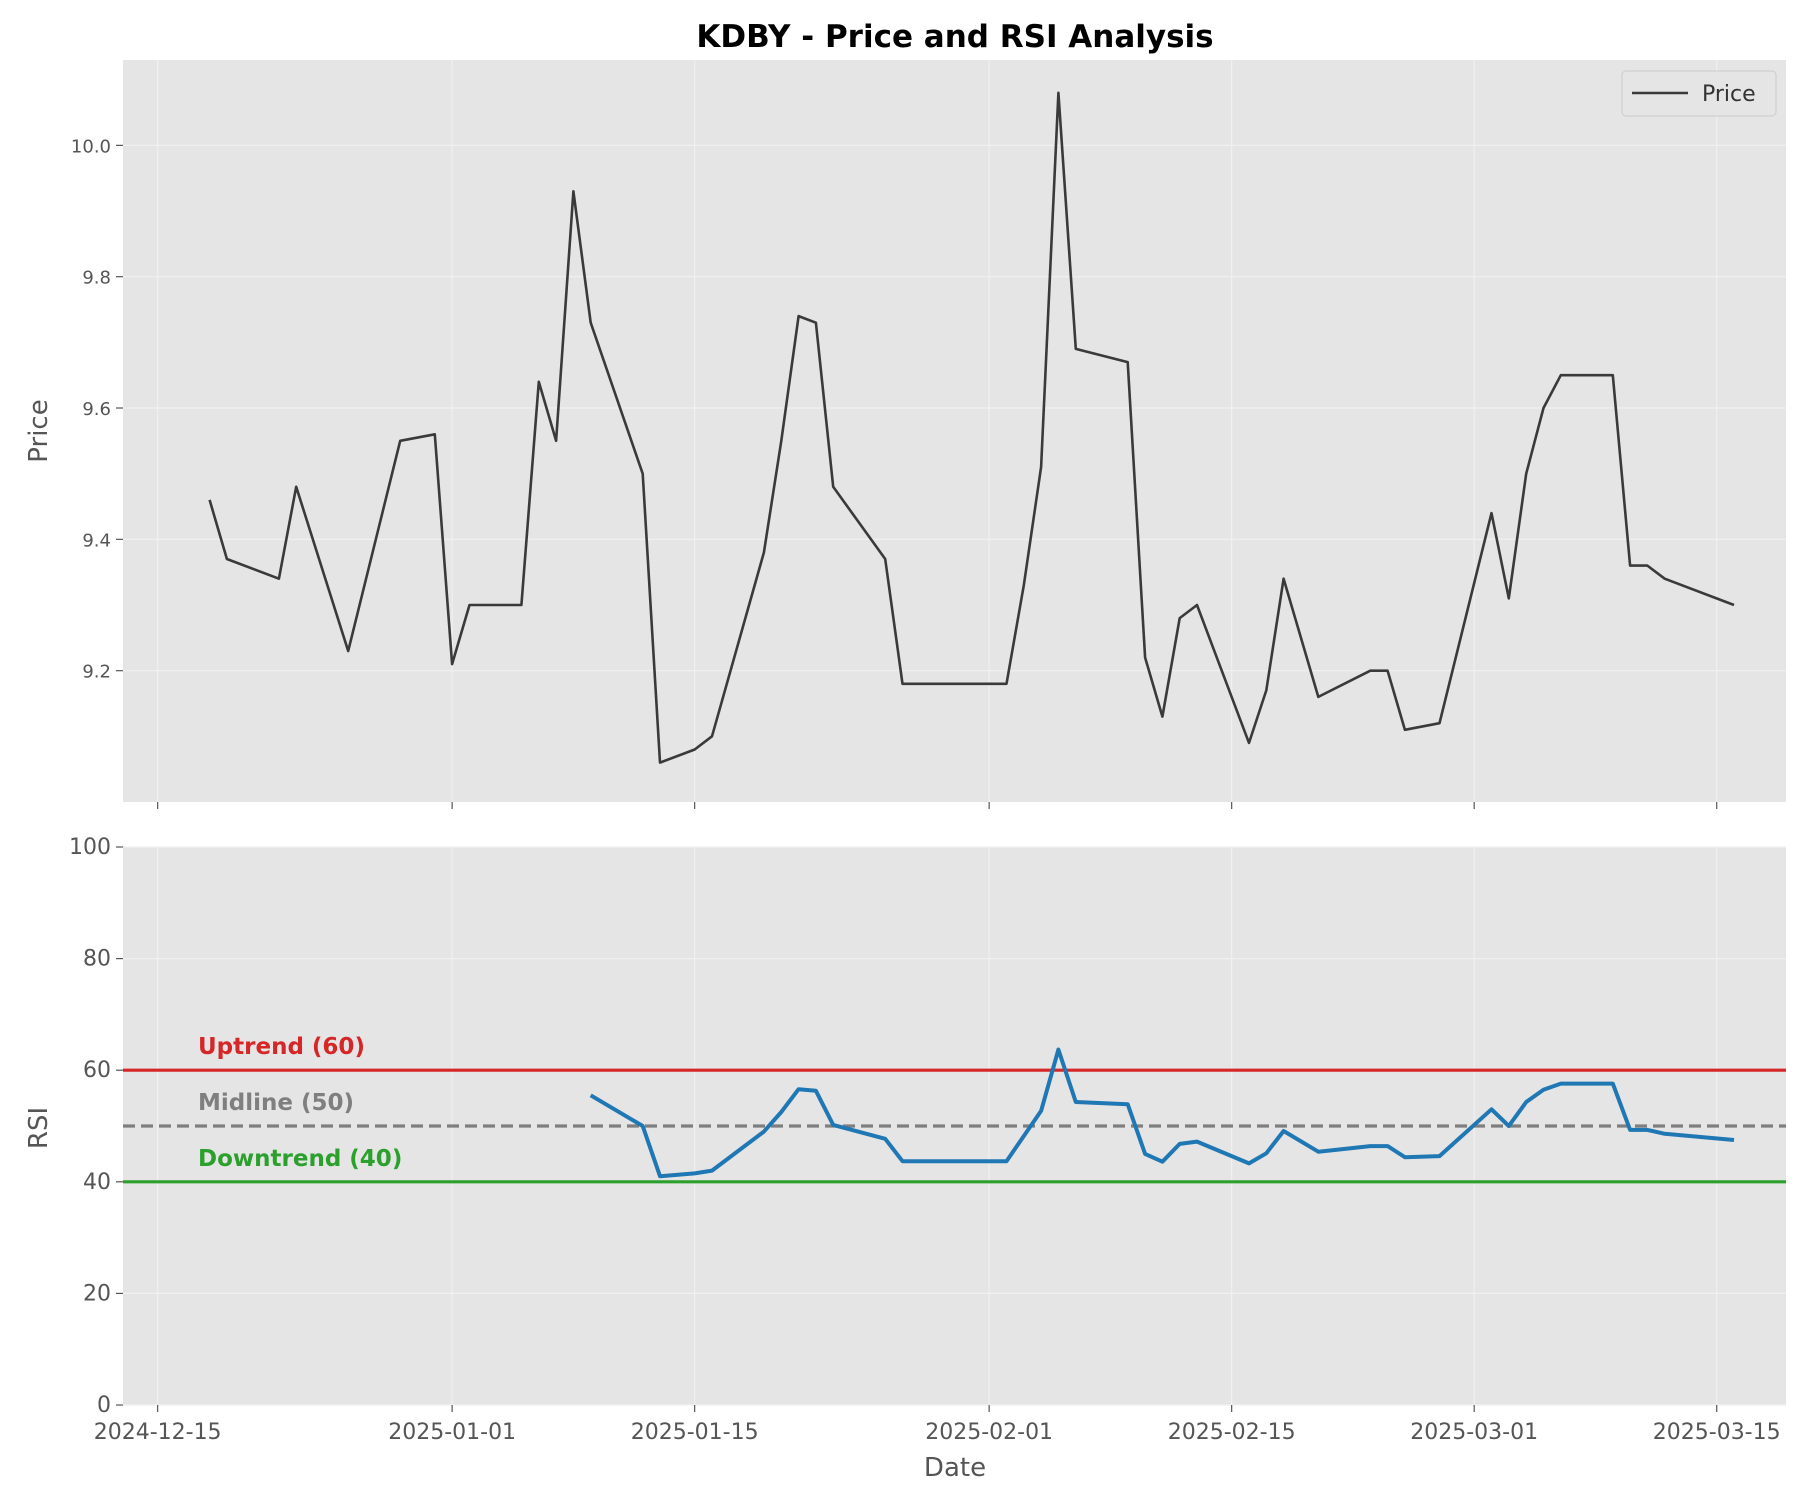  What do you see at coordinates (1162, 1113) in the screenshot?
I see `rsi-series-line` at bounding box center [1162, 1113].